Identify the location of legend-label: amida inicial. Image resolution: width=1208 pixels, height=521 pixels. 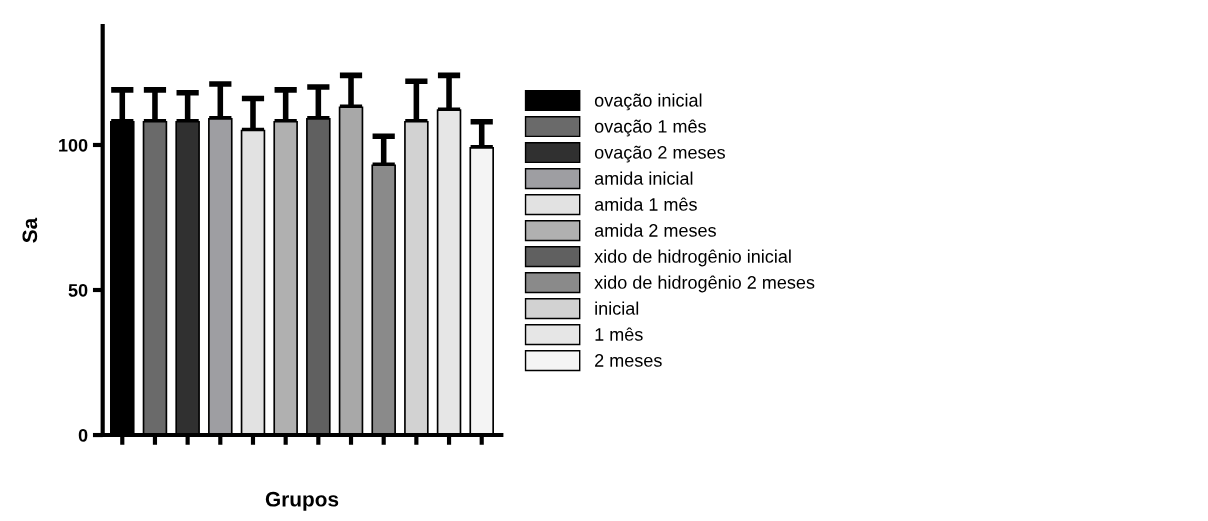
(643, 178).